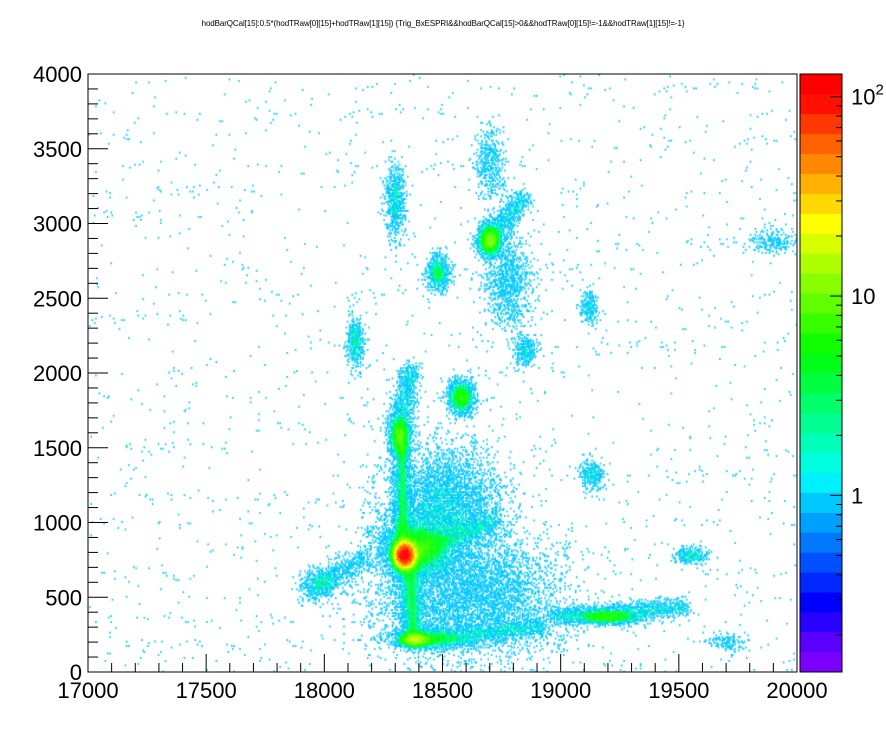  Describe the element at coordinates (57, 523) in the screenshot. I see `y-tick-label: 1000` at that location.